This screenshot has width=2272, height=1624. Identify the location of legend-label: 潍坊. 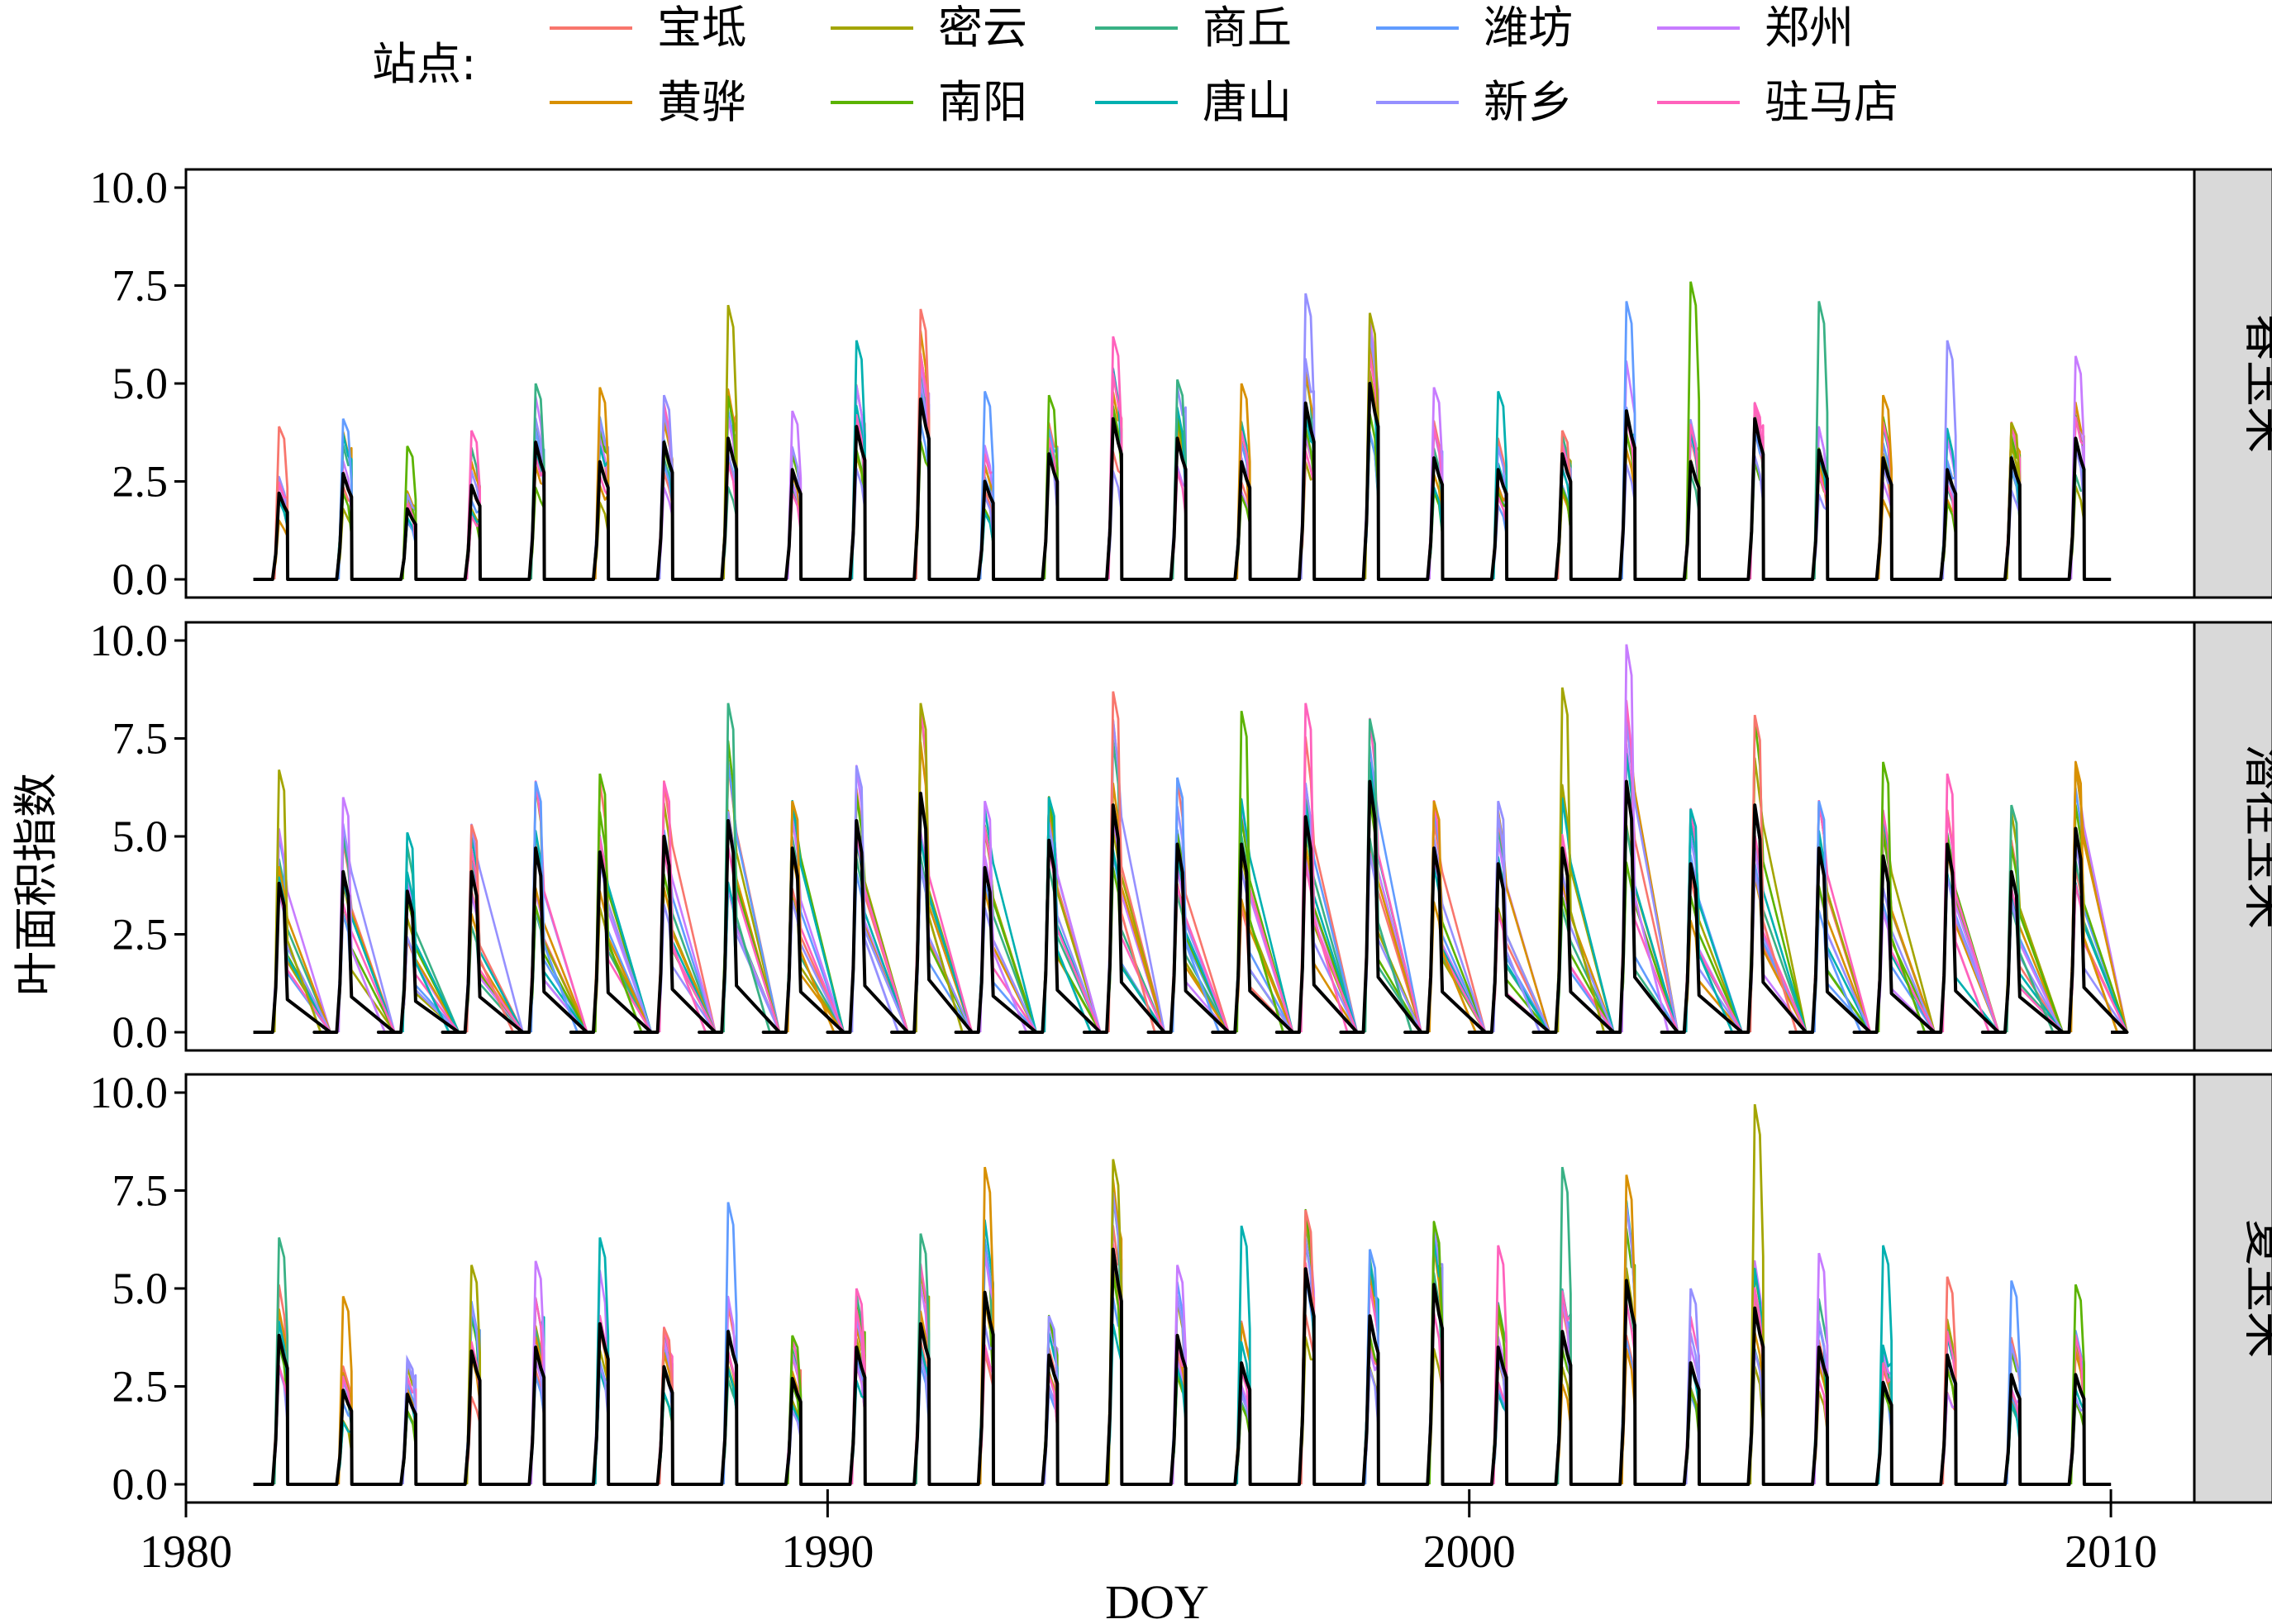
(1528, 28).